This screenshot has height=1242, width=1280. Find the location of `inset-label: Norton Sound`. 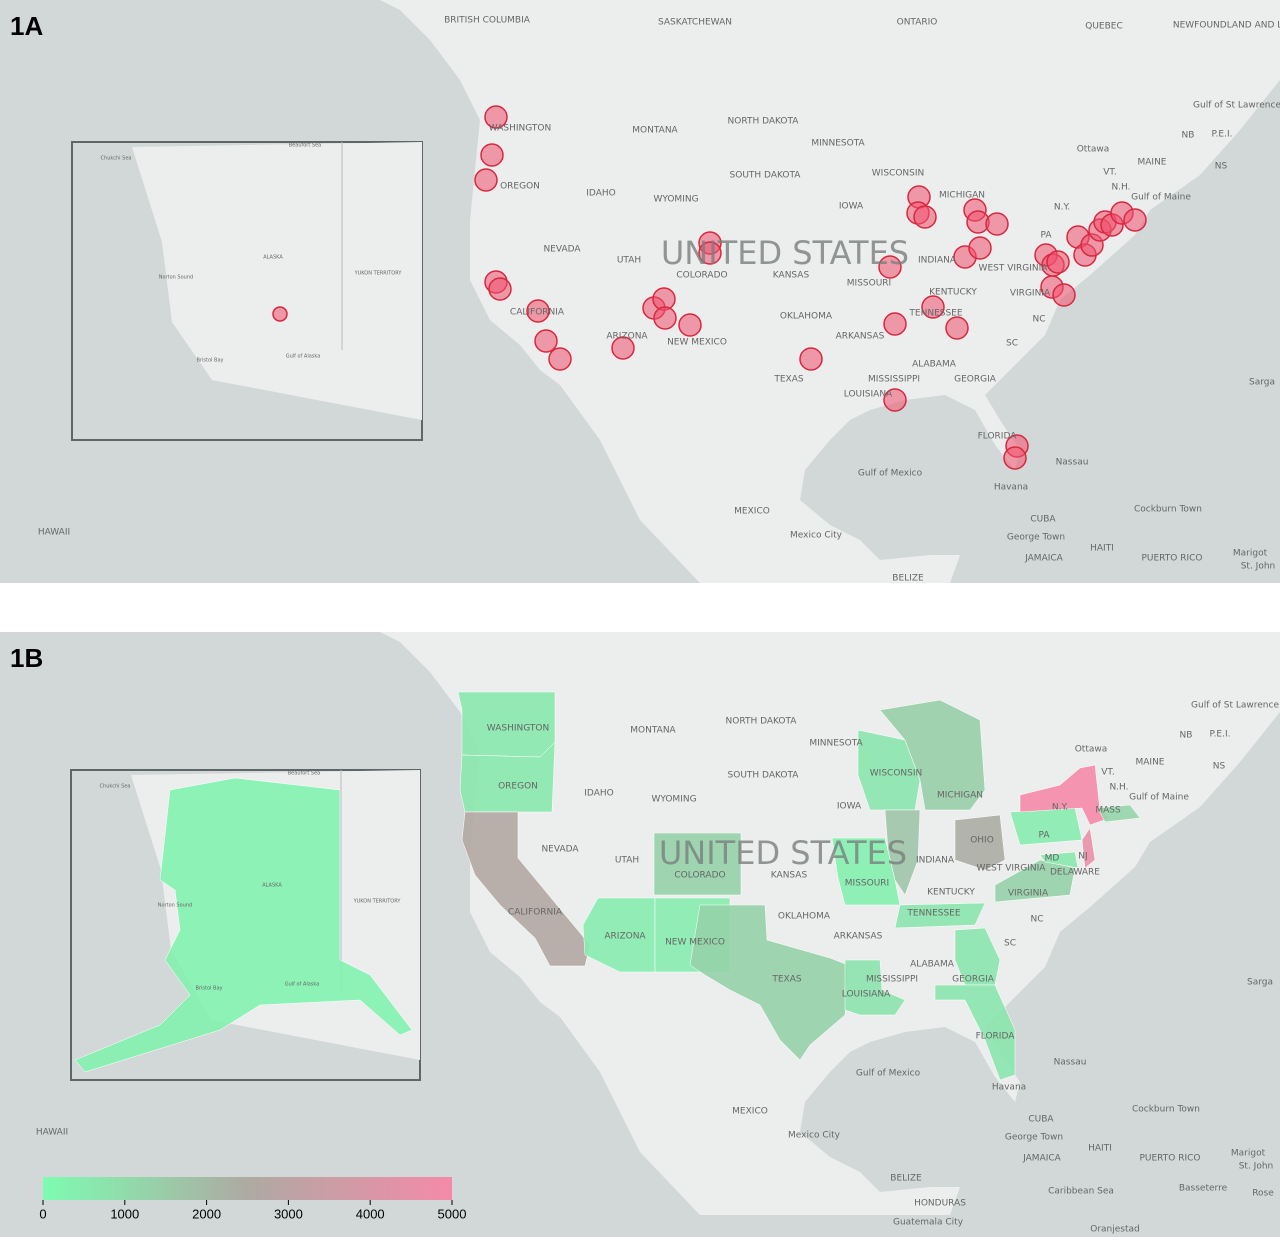

inset-label: Norton Sound is located at coordinates (175, 906).